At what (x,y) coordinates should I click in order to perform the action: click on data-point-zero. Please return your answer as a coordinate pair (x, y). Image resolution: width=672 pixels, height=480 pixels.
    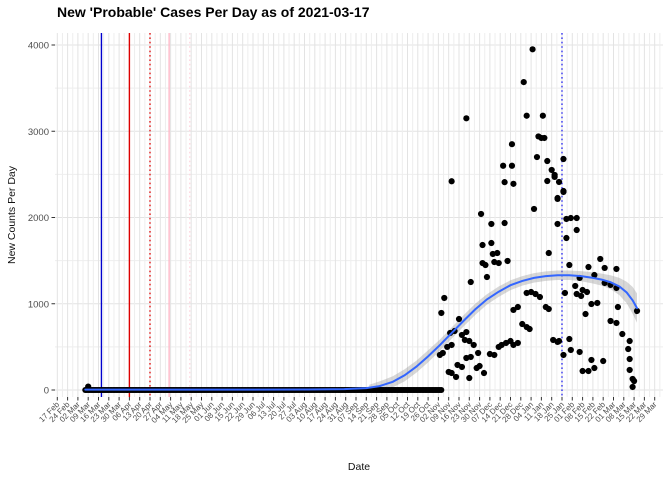
    Looking at the image, I should click on (441, 390).